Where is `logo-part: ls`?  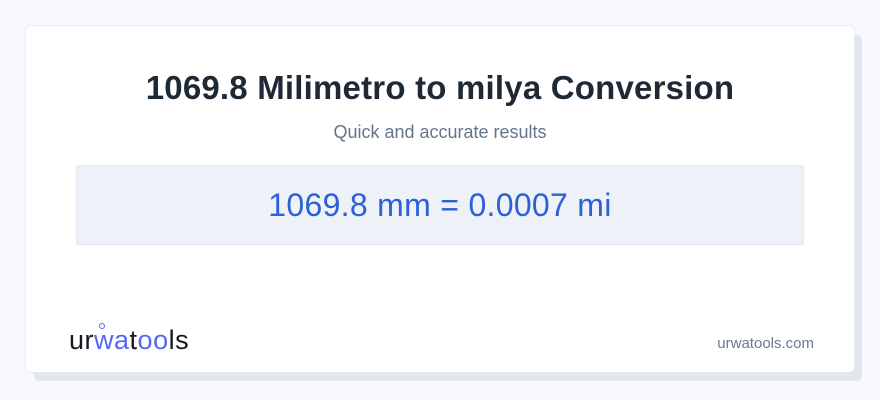
logo-part: ls is located at coordinates (179, 340).